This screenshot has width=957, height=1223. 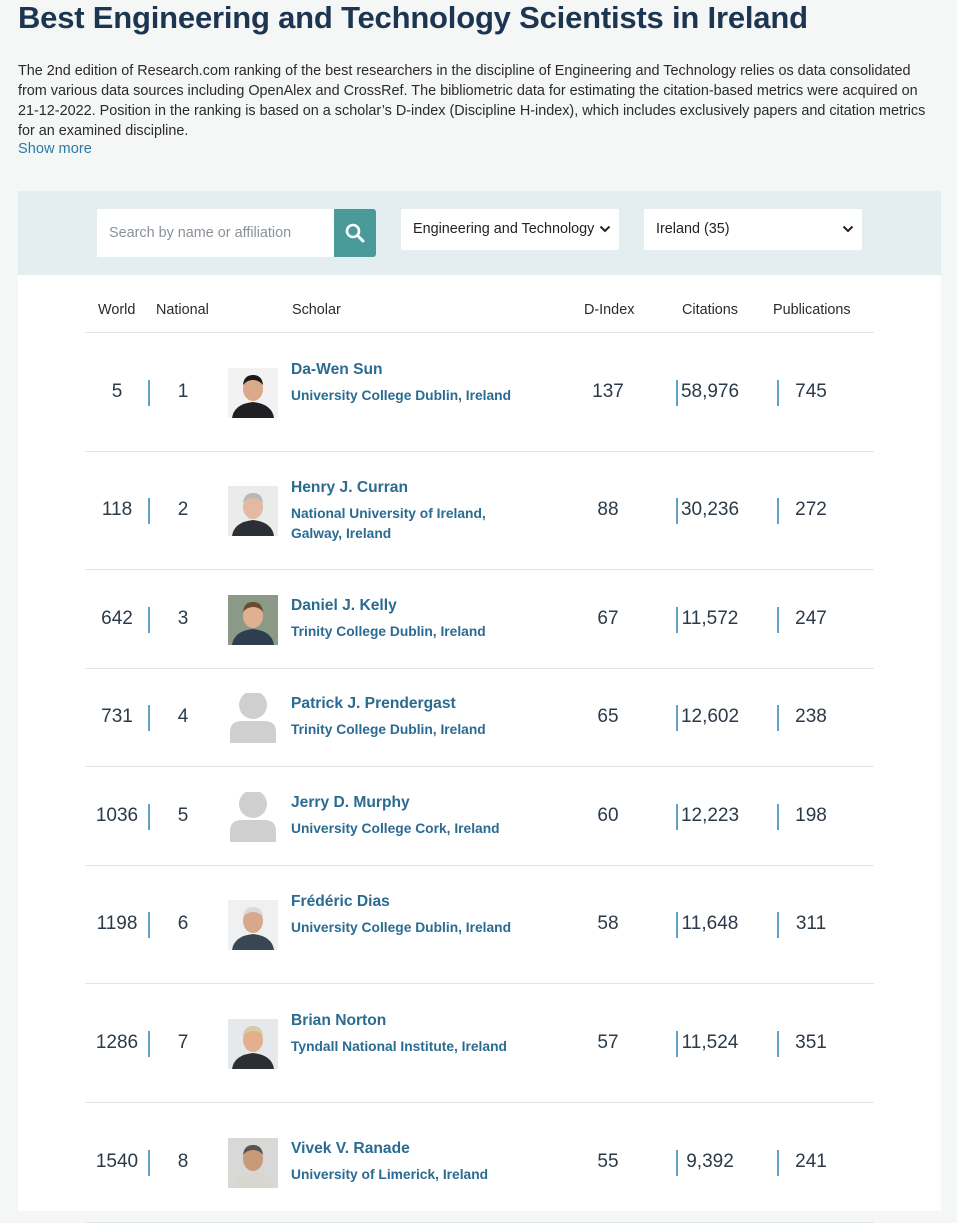 What do you see at coordinates (710, 923) in the screenshot?
I see `citations-value: 11,648` at bounding box center [710, 923].